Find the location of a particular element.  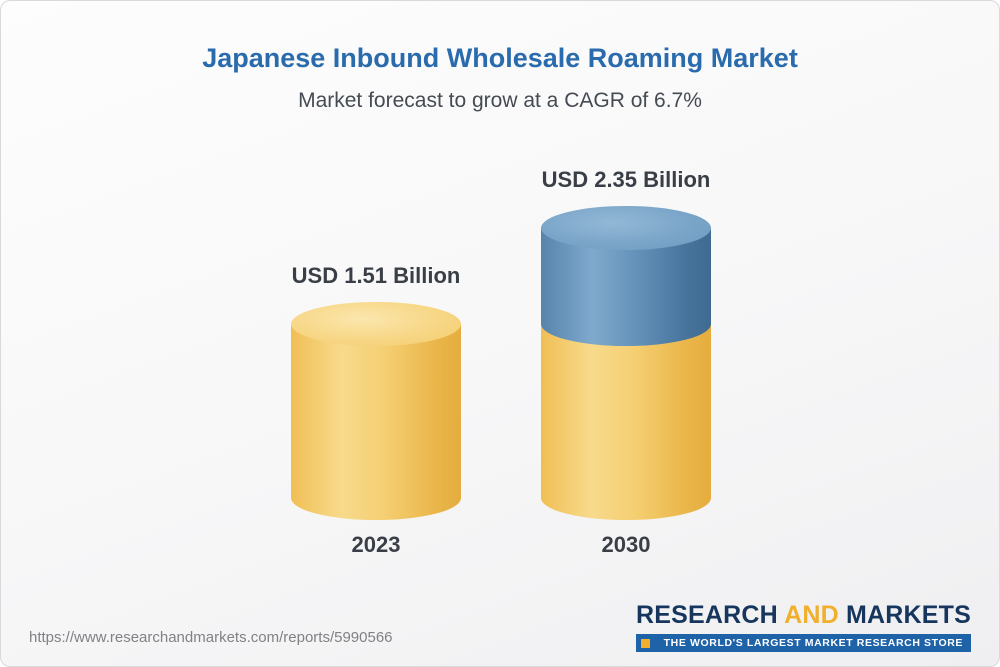

bar-value-label-2023: USD 1.51 Billion is located at coordinates (376, 276).